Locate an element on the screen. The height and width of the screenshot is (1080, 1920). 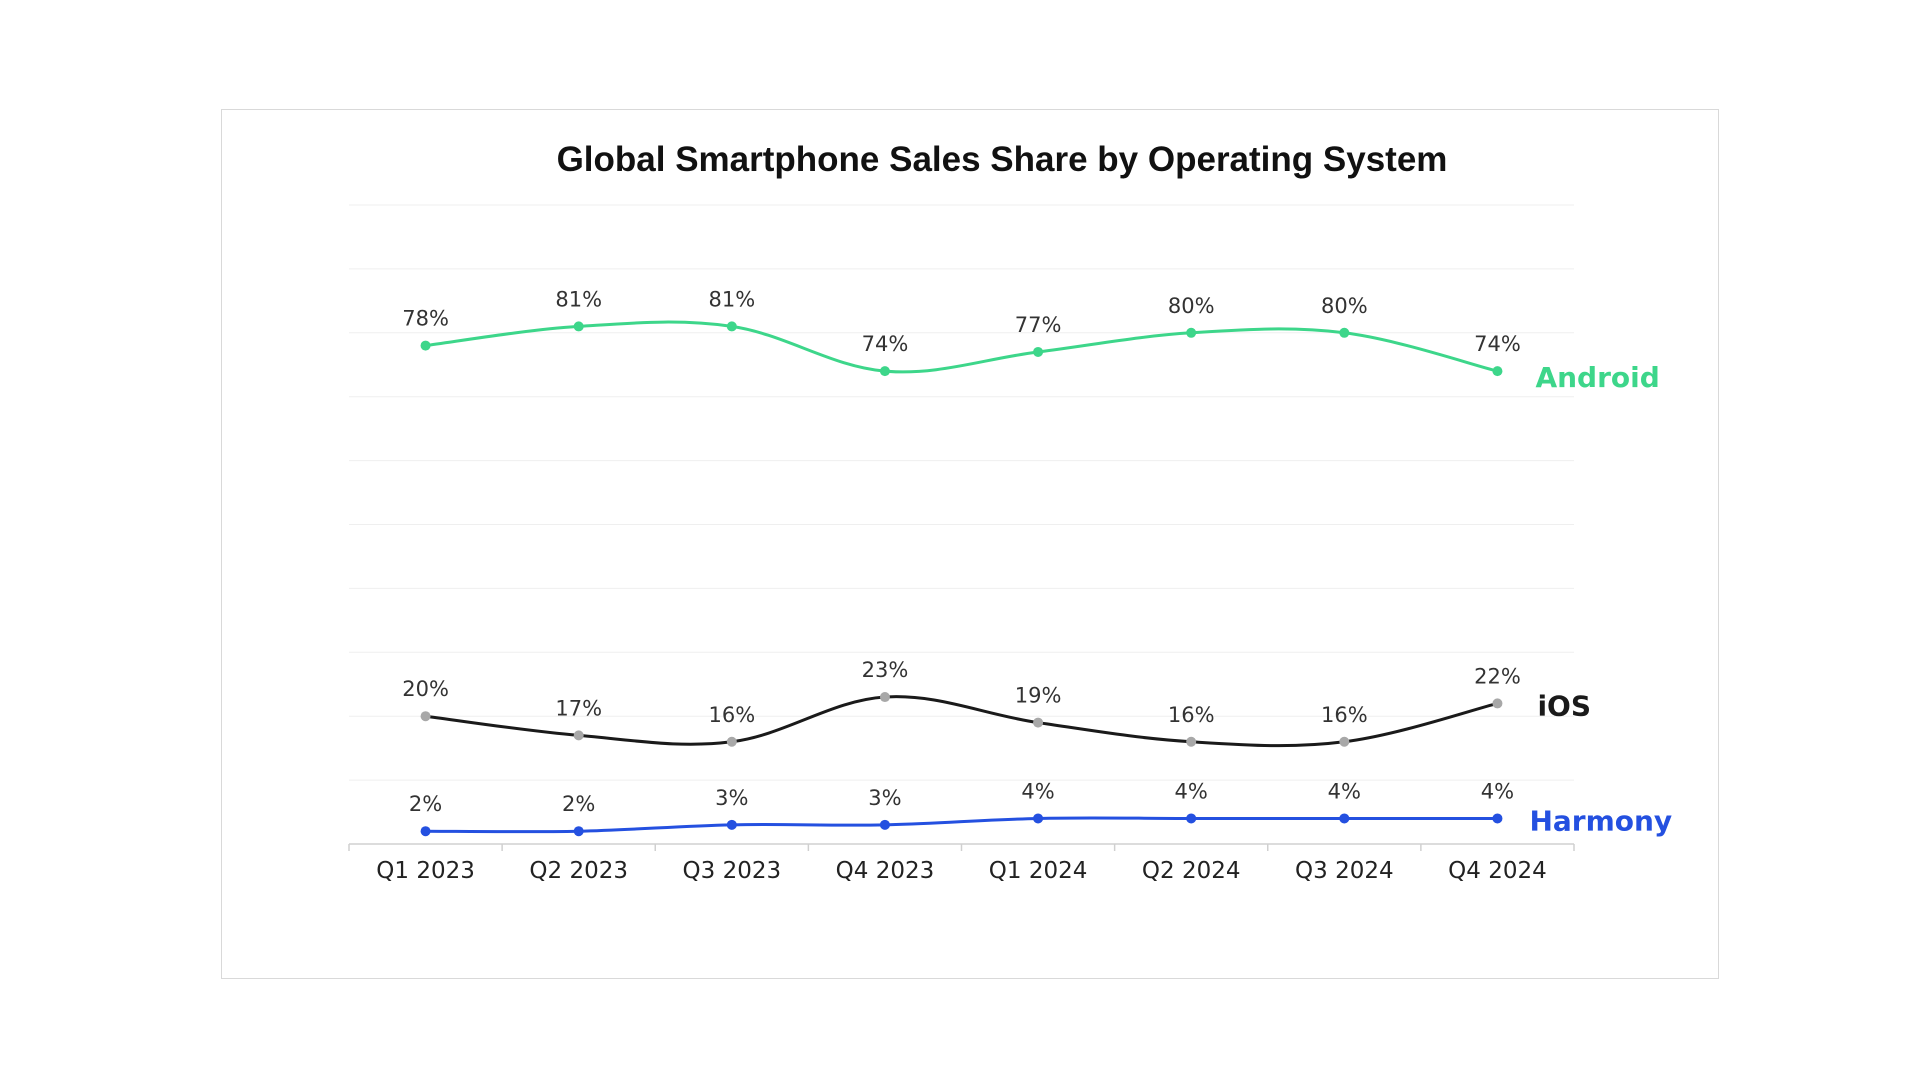
data-label-android: 77% is located at coordinates (1038, 325).